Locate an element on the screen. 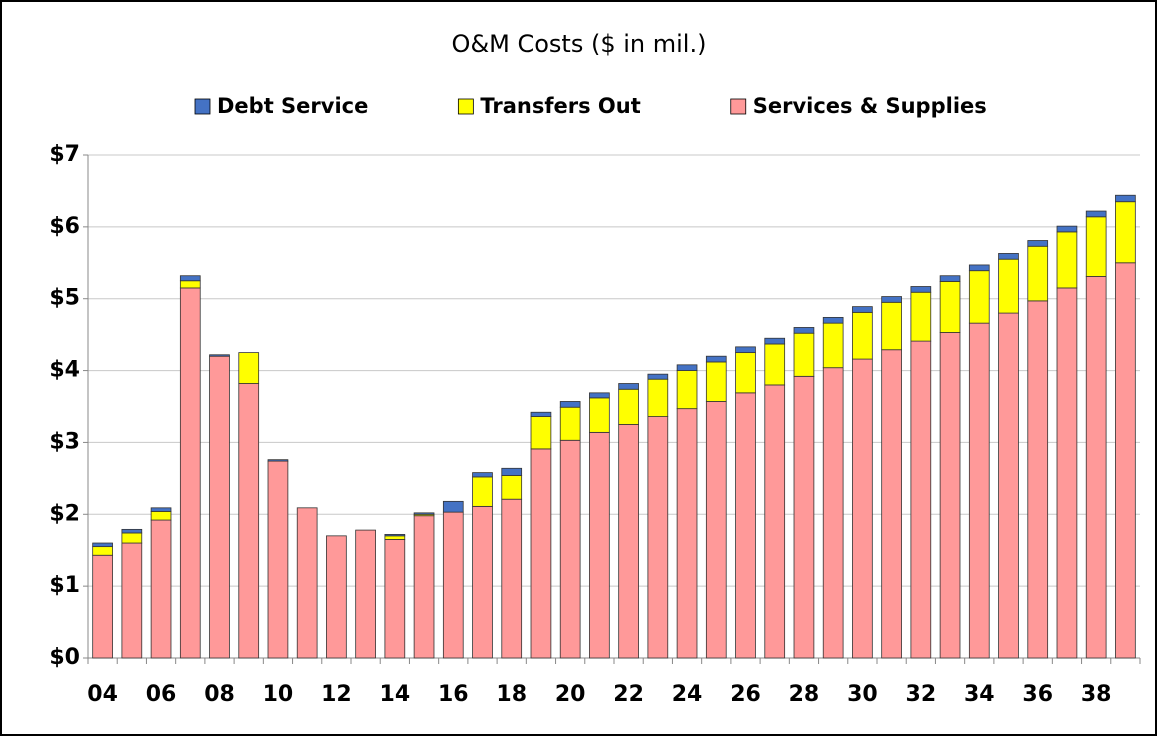  x-tick-label: 16 is located at coordinates (453, 694).